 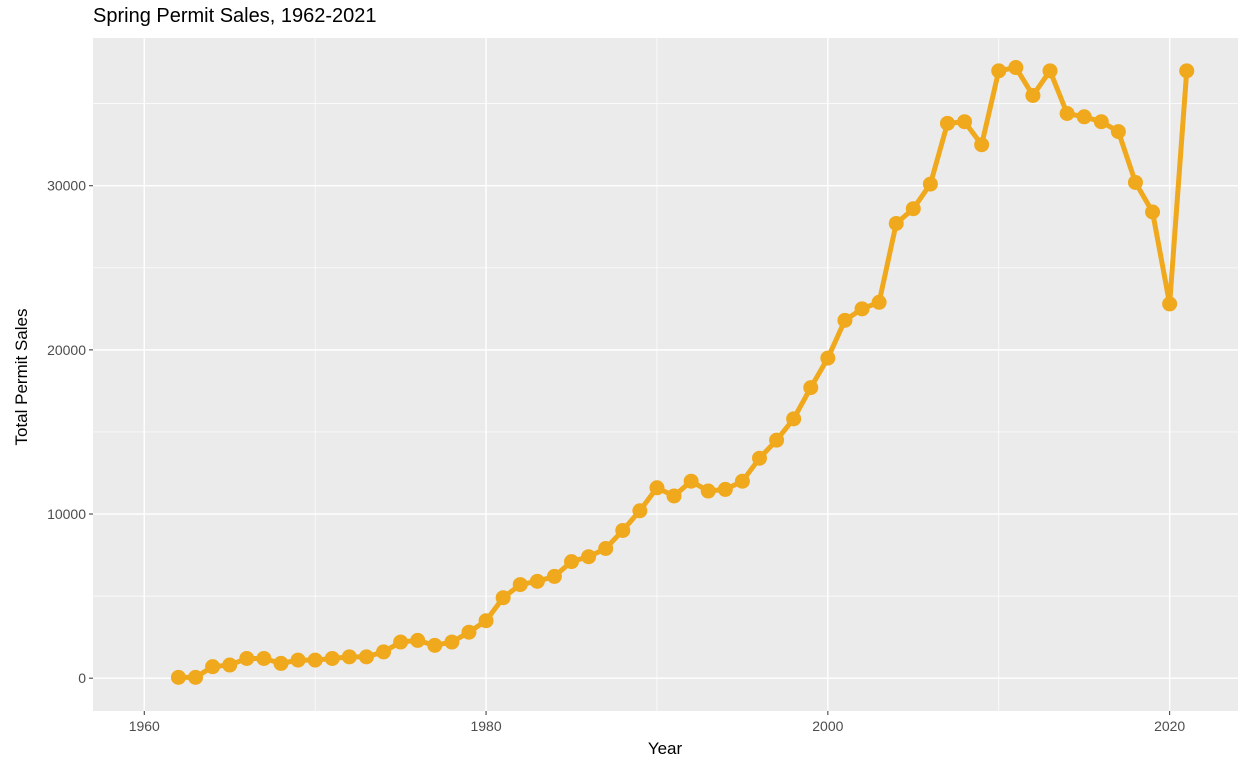 What do you see at coordinates (827, 726) in the screenshot?
I see `x-tick-label: 2000` at bounding box center [827, 726].